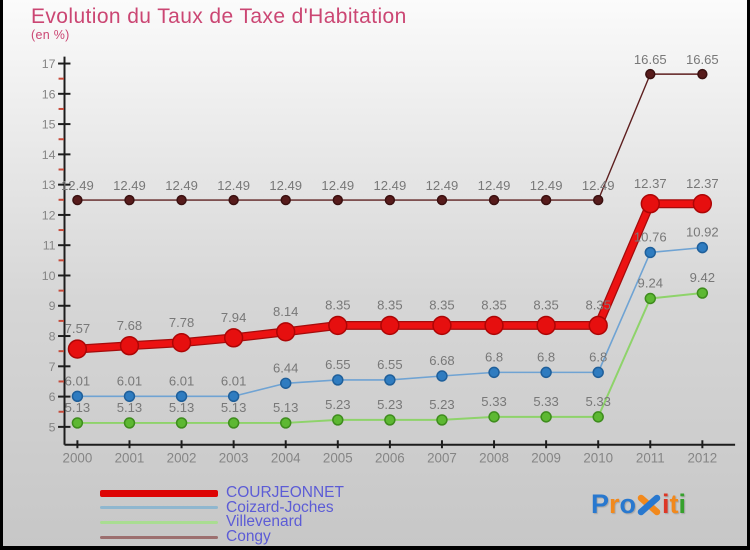 Image resolution: width=750 pixels, height=550 pixels. Describe the element at coordinates (129, 325) in the screenshot. I see `value-label: 7.68` at that location.